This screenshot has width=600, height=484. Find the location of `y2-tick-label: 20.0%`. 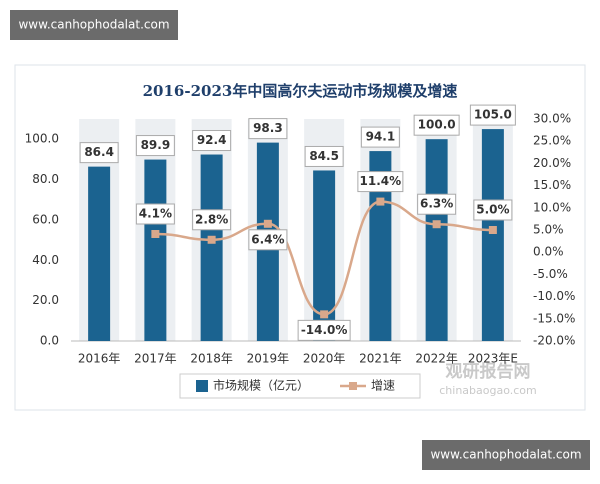

y2-tick-label: 20.0% is located at coordinates (552, 163).